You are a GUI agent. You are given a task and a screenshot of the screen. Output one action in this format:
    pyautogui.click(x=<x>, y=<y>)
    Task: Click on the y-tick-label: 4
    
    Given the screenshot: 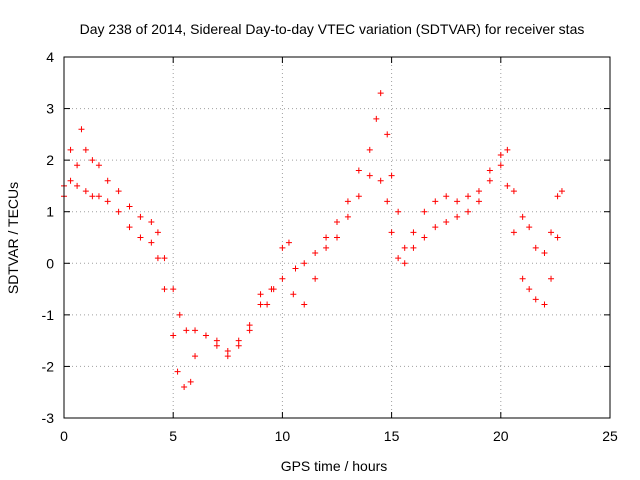 What is the action you would take?
    pyautogui.click(x=50, y=57)
    